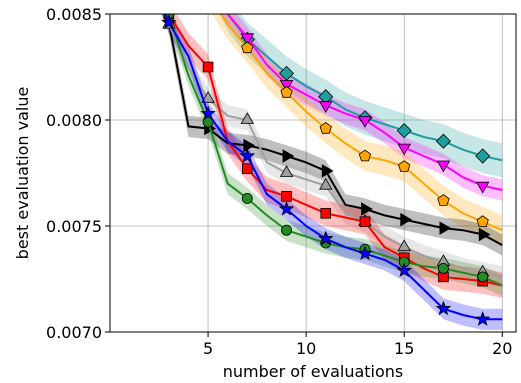 This screenshot has width=521, height=383. Describe the element at coordinates (22, 173) in the screenshot. I see `y-axis-label: best evaluation value` at that location.